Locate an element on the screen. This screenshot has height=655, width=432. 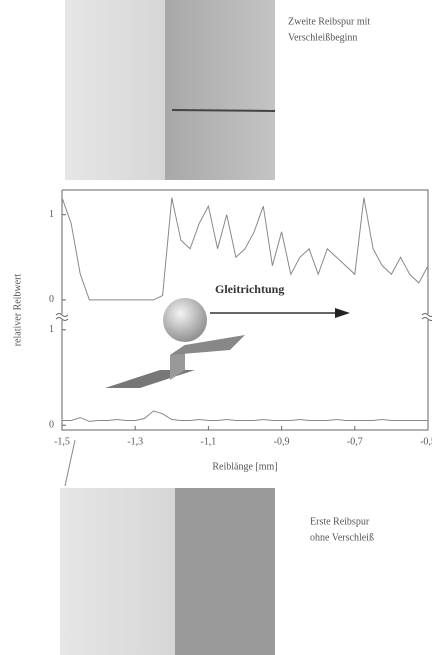
schematic is located at coordinates (227, 343).